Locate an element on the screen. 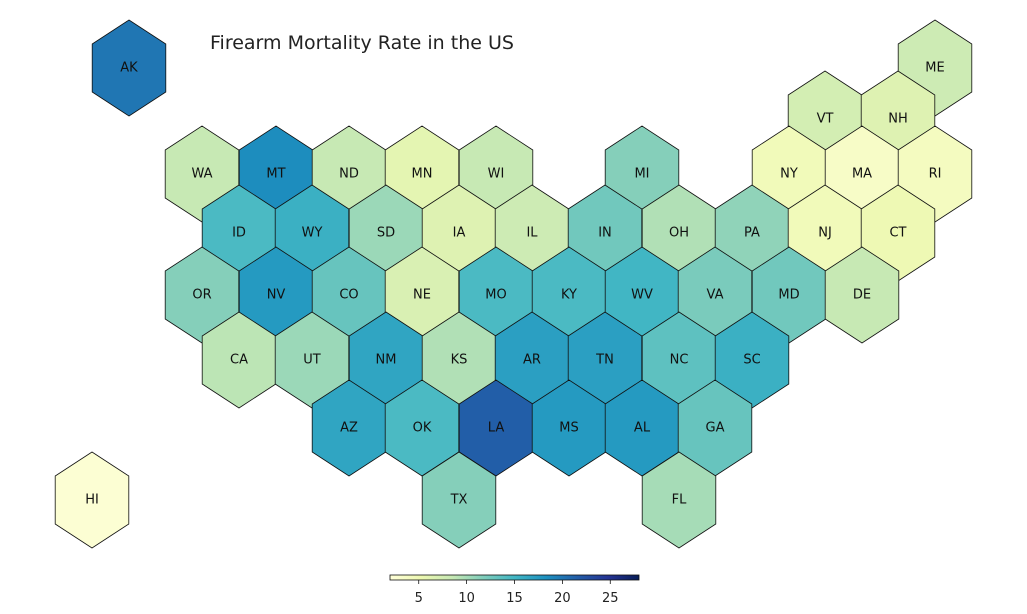 The image size is (1027, 614). hex-tile-wy: WY is located at coordinates (312, 233).